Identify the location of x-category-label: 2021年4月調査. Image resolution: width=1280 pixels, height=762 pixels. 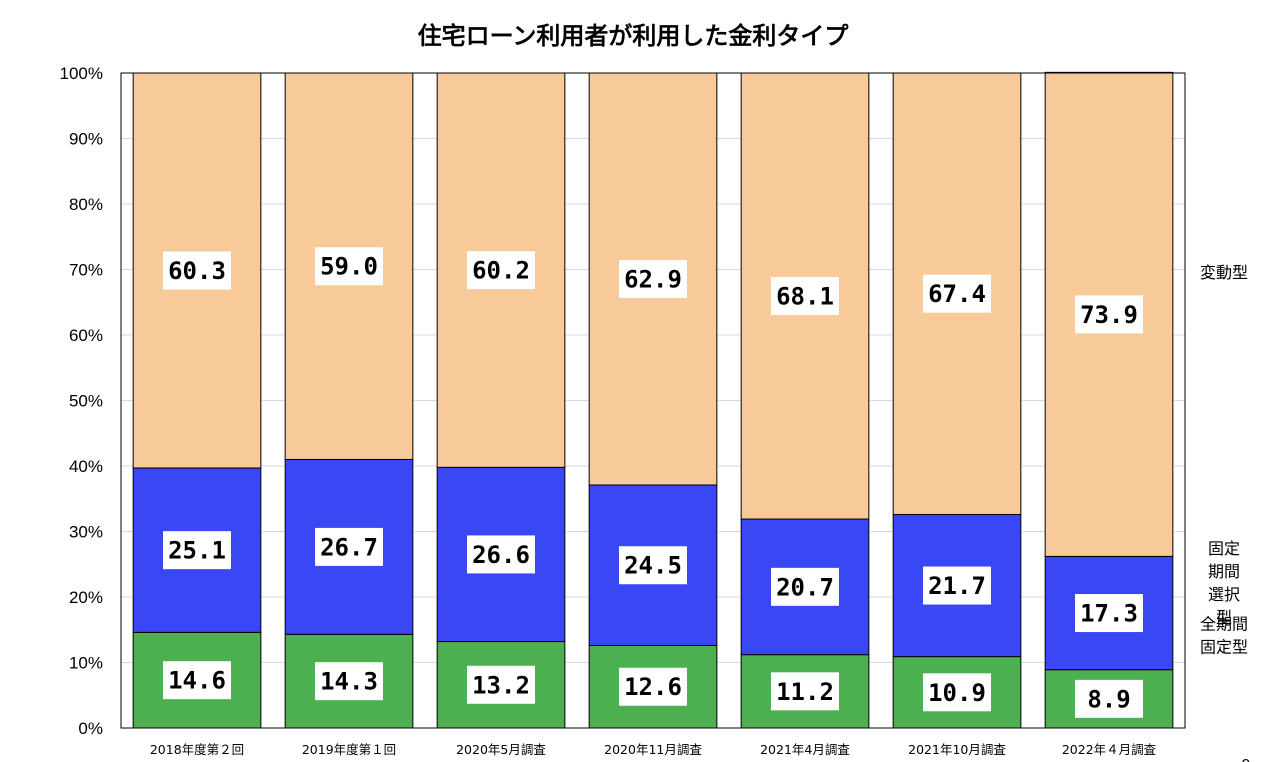
(805, 749).